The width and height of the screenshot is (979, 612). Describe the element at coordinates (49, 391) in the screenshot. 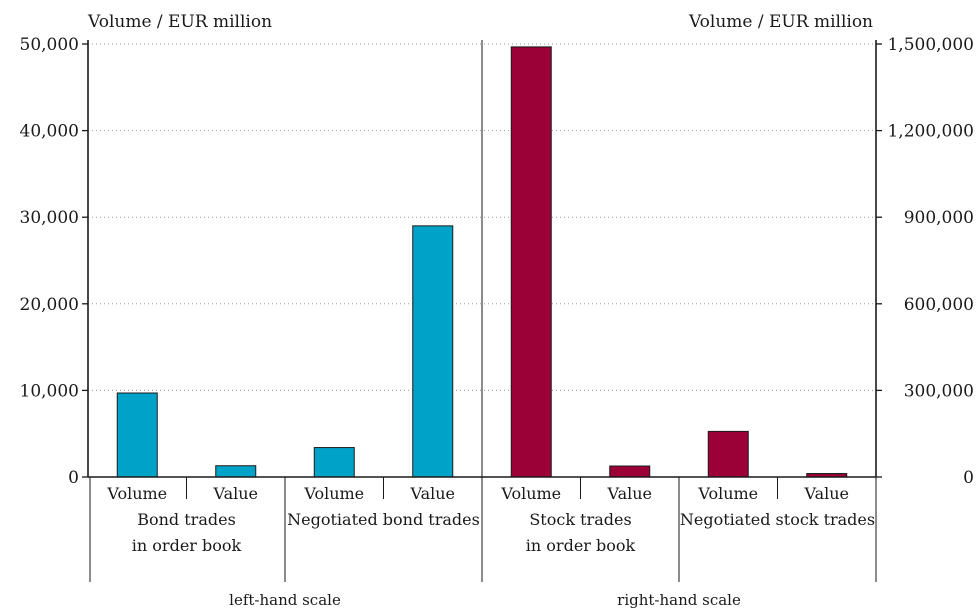

I see `left-tick-label: 10,000` at that location.